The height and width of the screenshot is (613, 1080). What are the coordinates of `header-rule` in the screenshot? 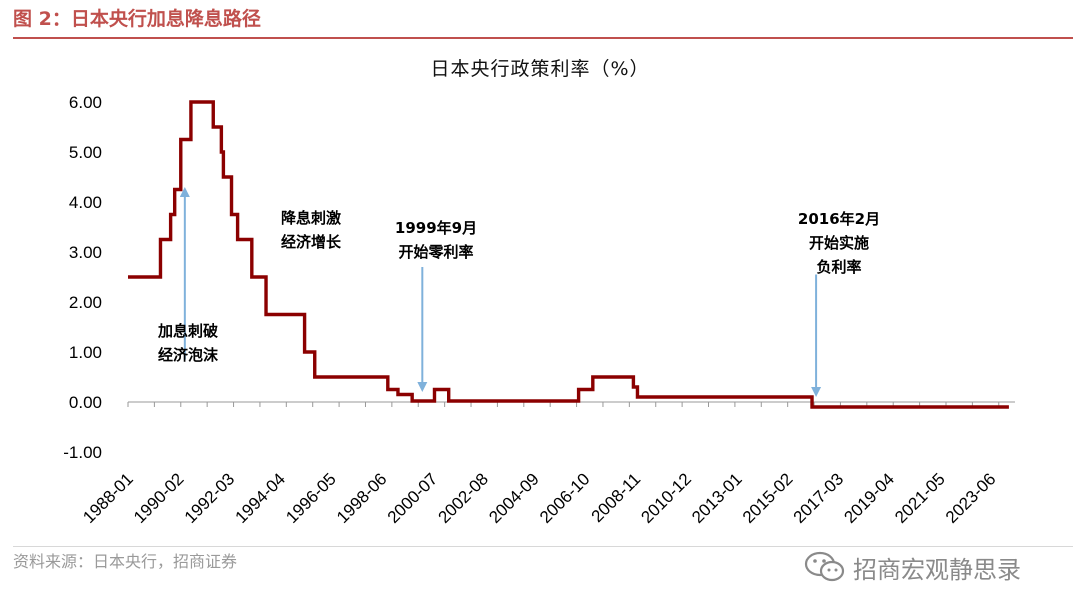 It's located at (543, 38).